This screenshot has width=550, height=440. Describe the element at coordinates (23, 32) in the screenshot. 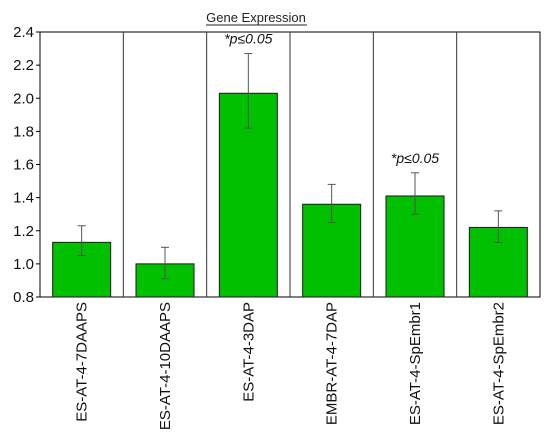

I see `y-tick-label: 2.4` at that location.